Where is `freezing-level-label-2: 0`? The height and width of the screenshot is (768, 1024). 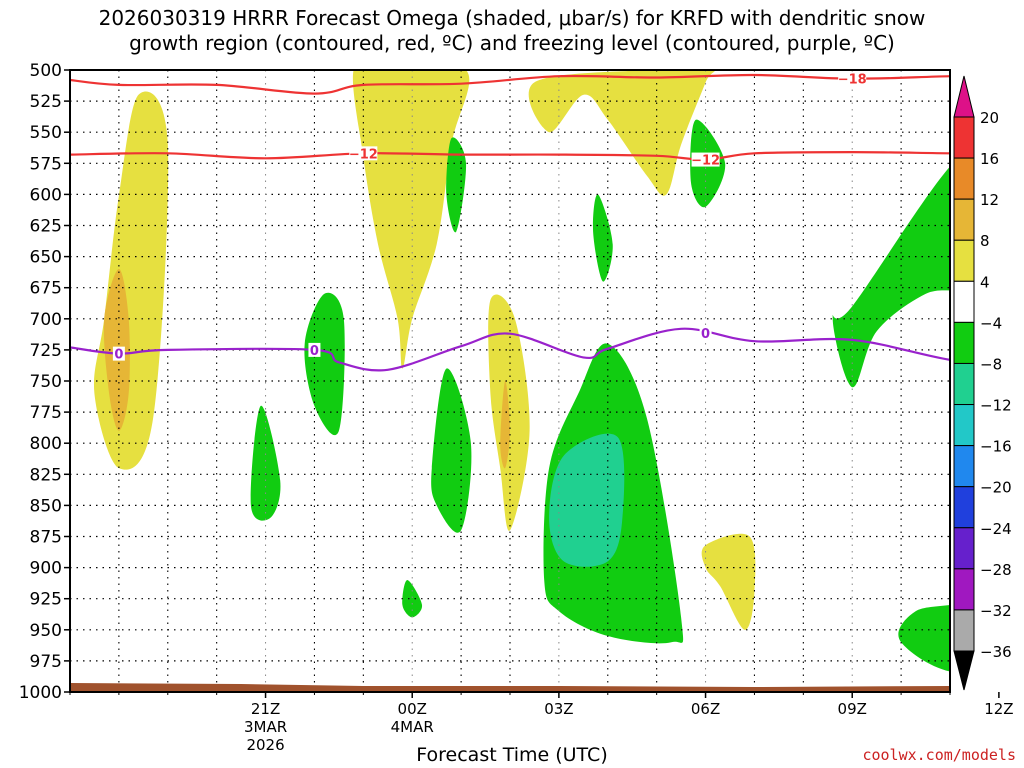 freezing-level-label-2: 0 is located at coordinates (705, 334).